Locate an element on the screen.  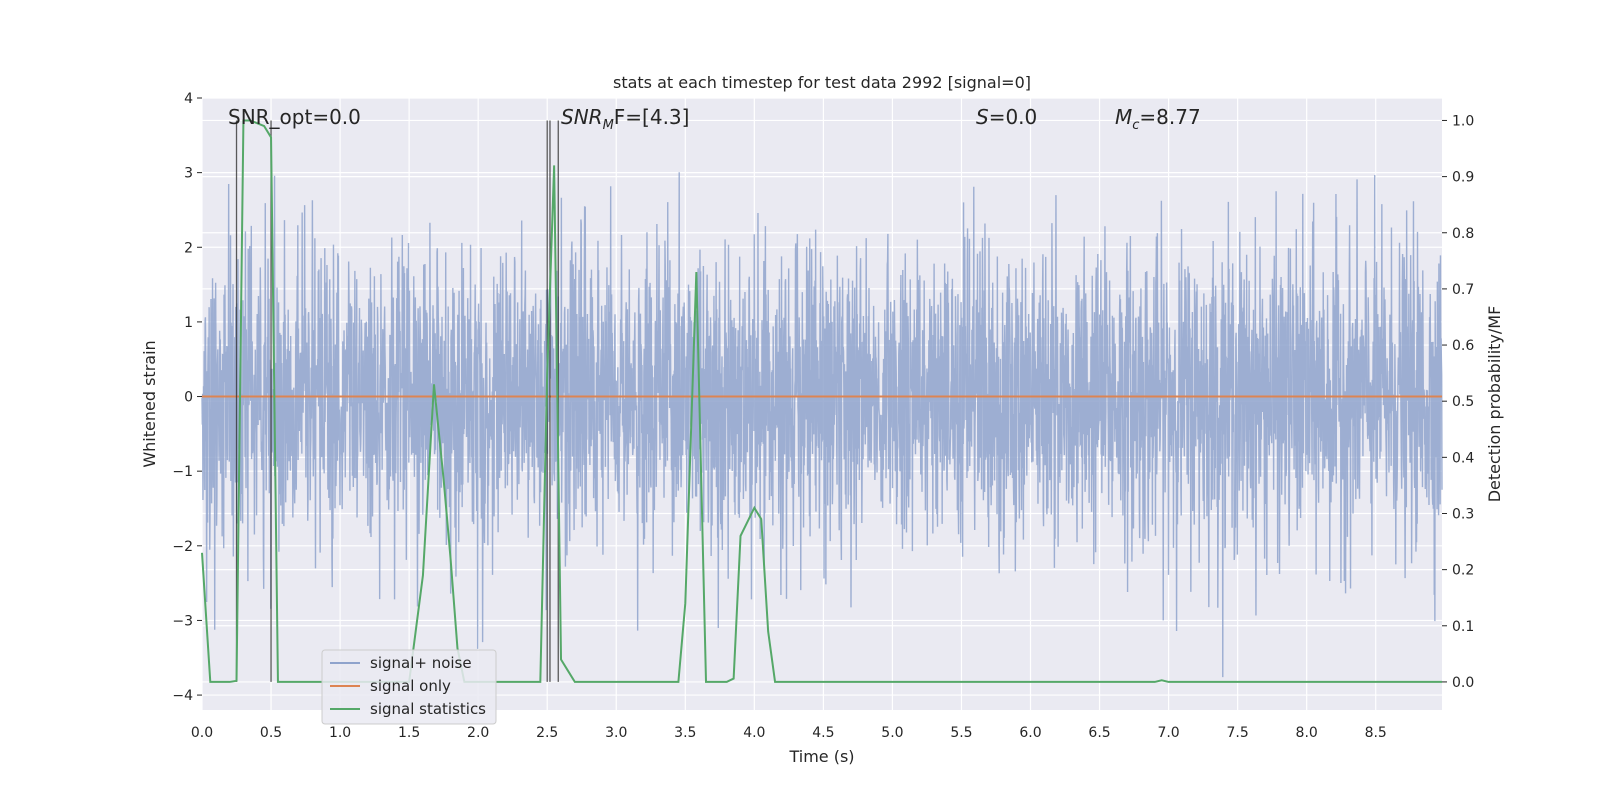
x-tick-label: 7.5 is located at coordinates (1238, 733).